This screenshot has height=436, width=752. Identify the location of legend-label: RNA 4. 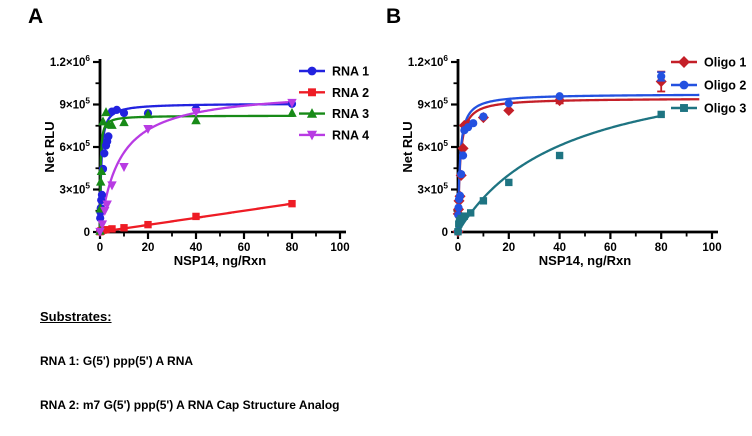
(350, 135).